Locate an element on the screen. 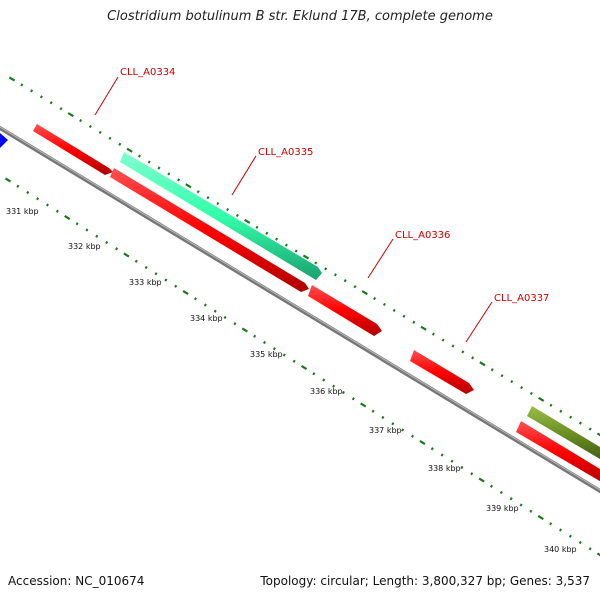 Image resolution: width=600 pixels, height=600 pixels. gene-label-CLL_A0334: CLL_A0334 is located at coordinates (147, 72).